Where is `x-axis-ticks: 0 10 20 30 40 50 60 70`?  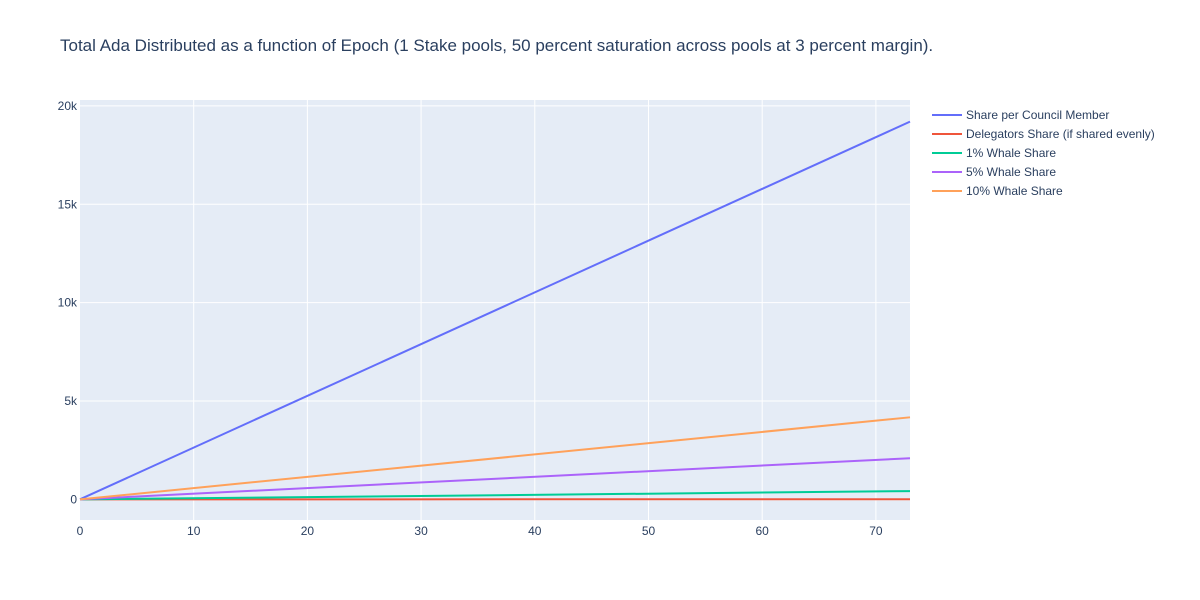 x-axis-ticks: 0 10 20 30 40 50 60 70 is located at coordinates (480, 531).